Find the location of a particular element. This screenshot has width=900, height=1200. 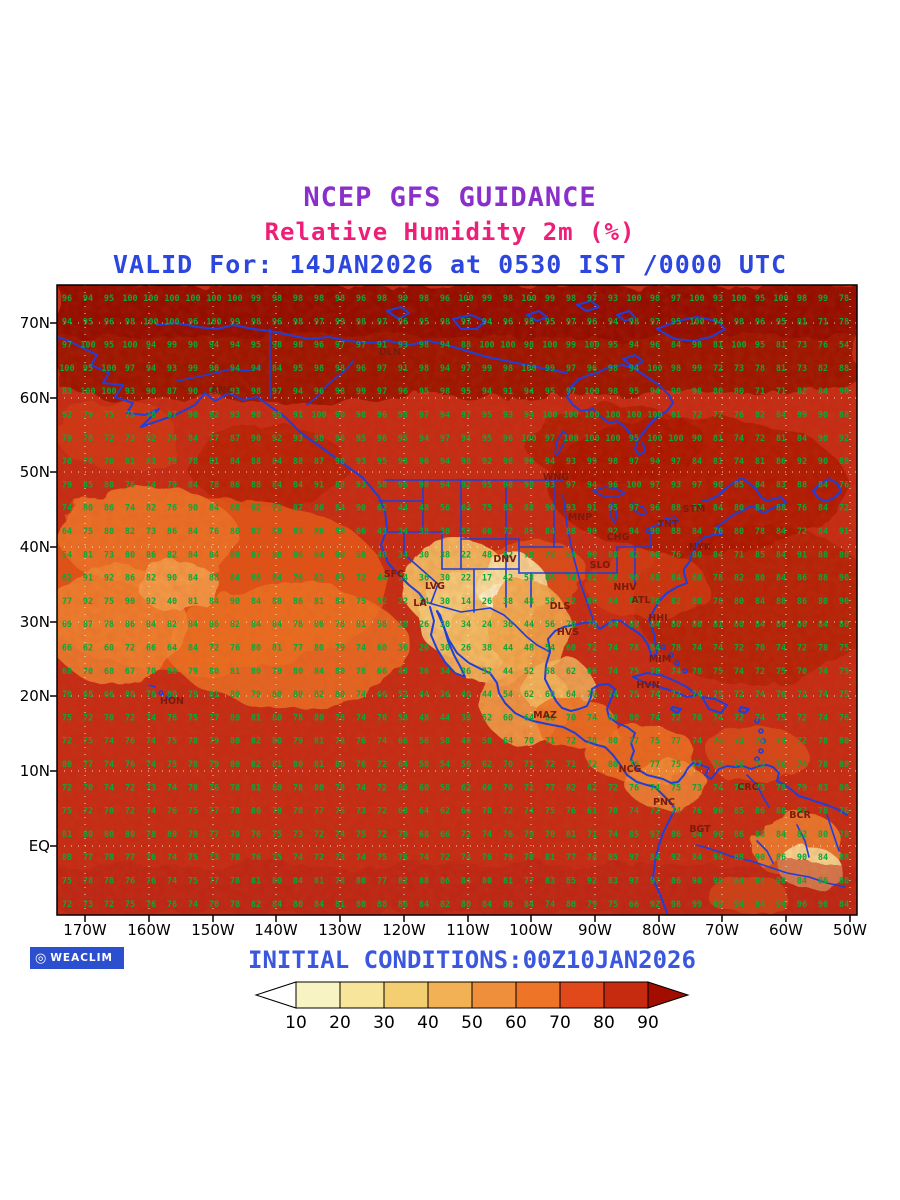

humidity-value: 58 is located at coordinates (361, 555).